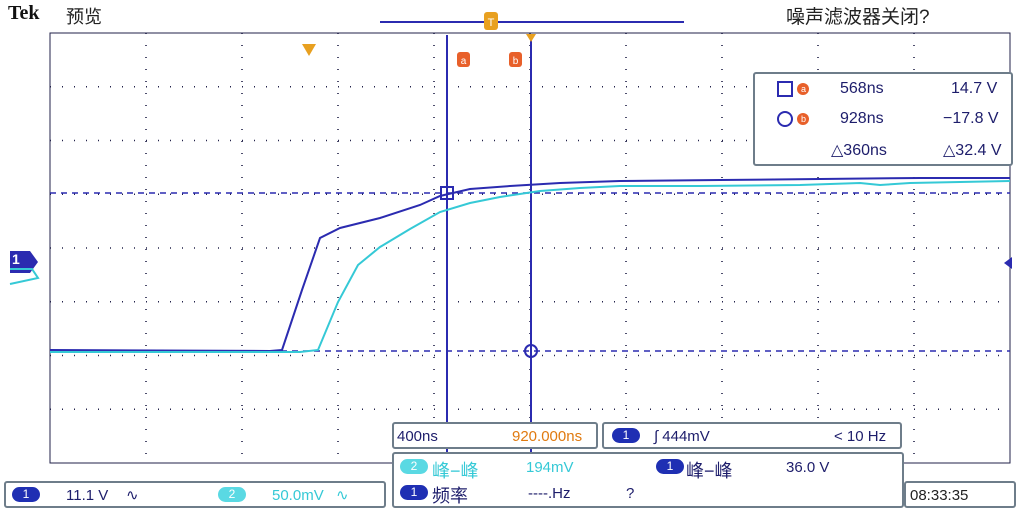 The image size is (1019, 509). I want to click on svg-text: a, so click(464, 61).